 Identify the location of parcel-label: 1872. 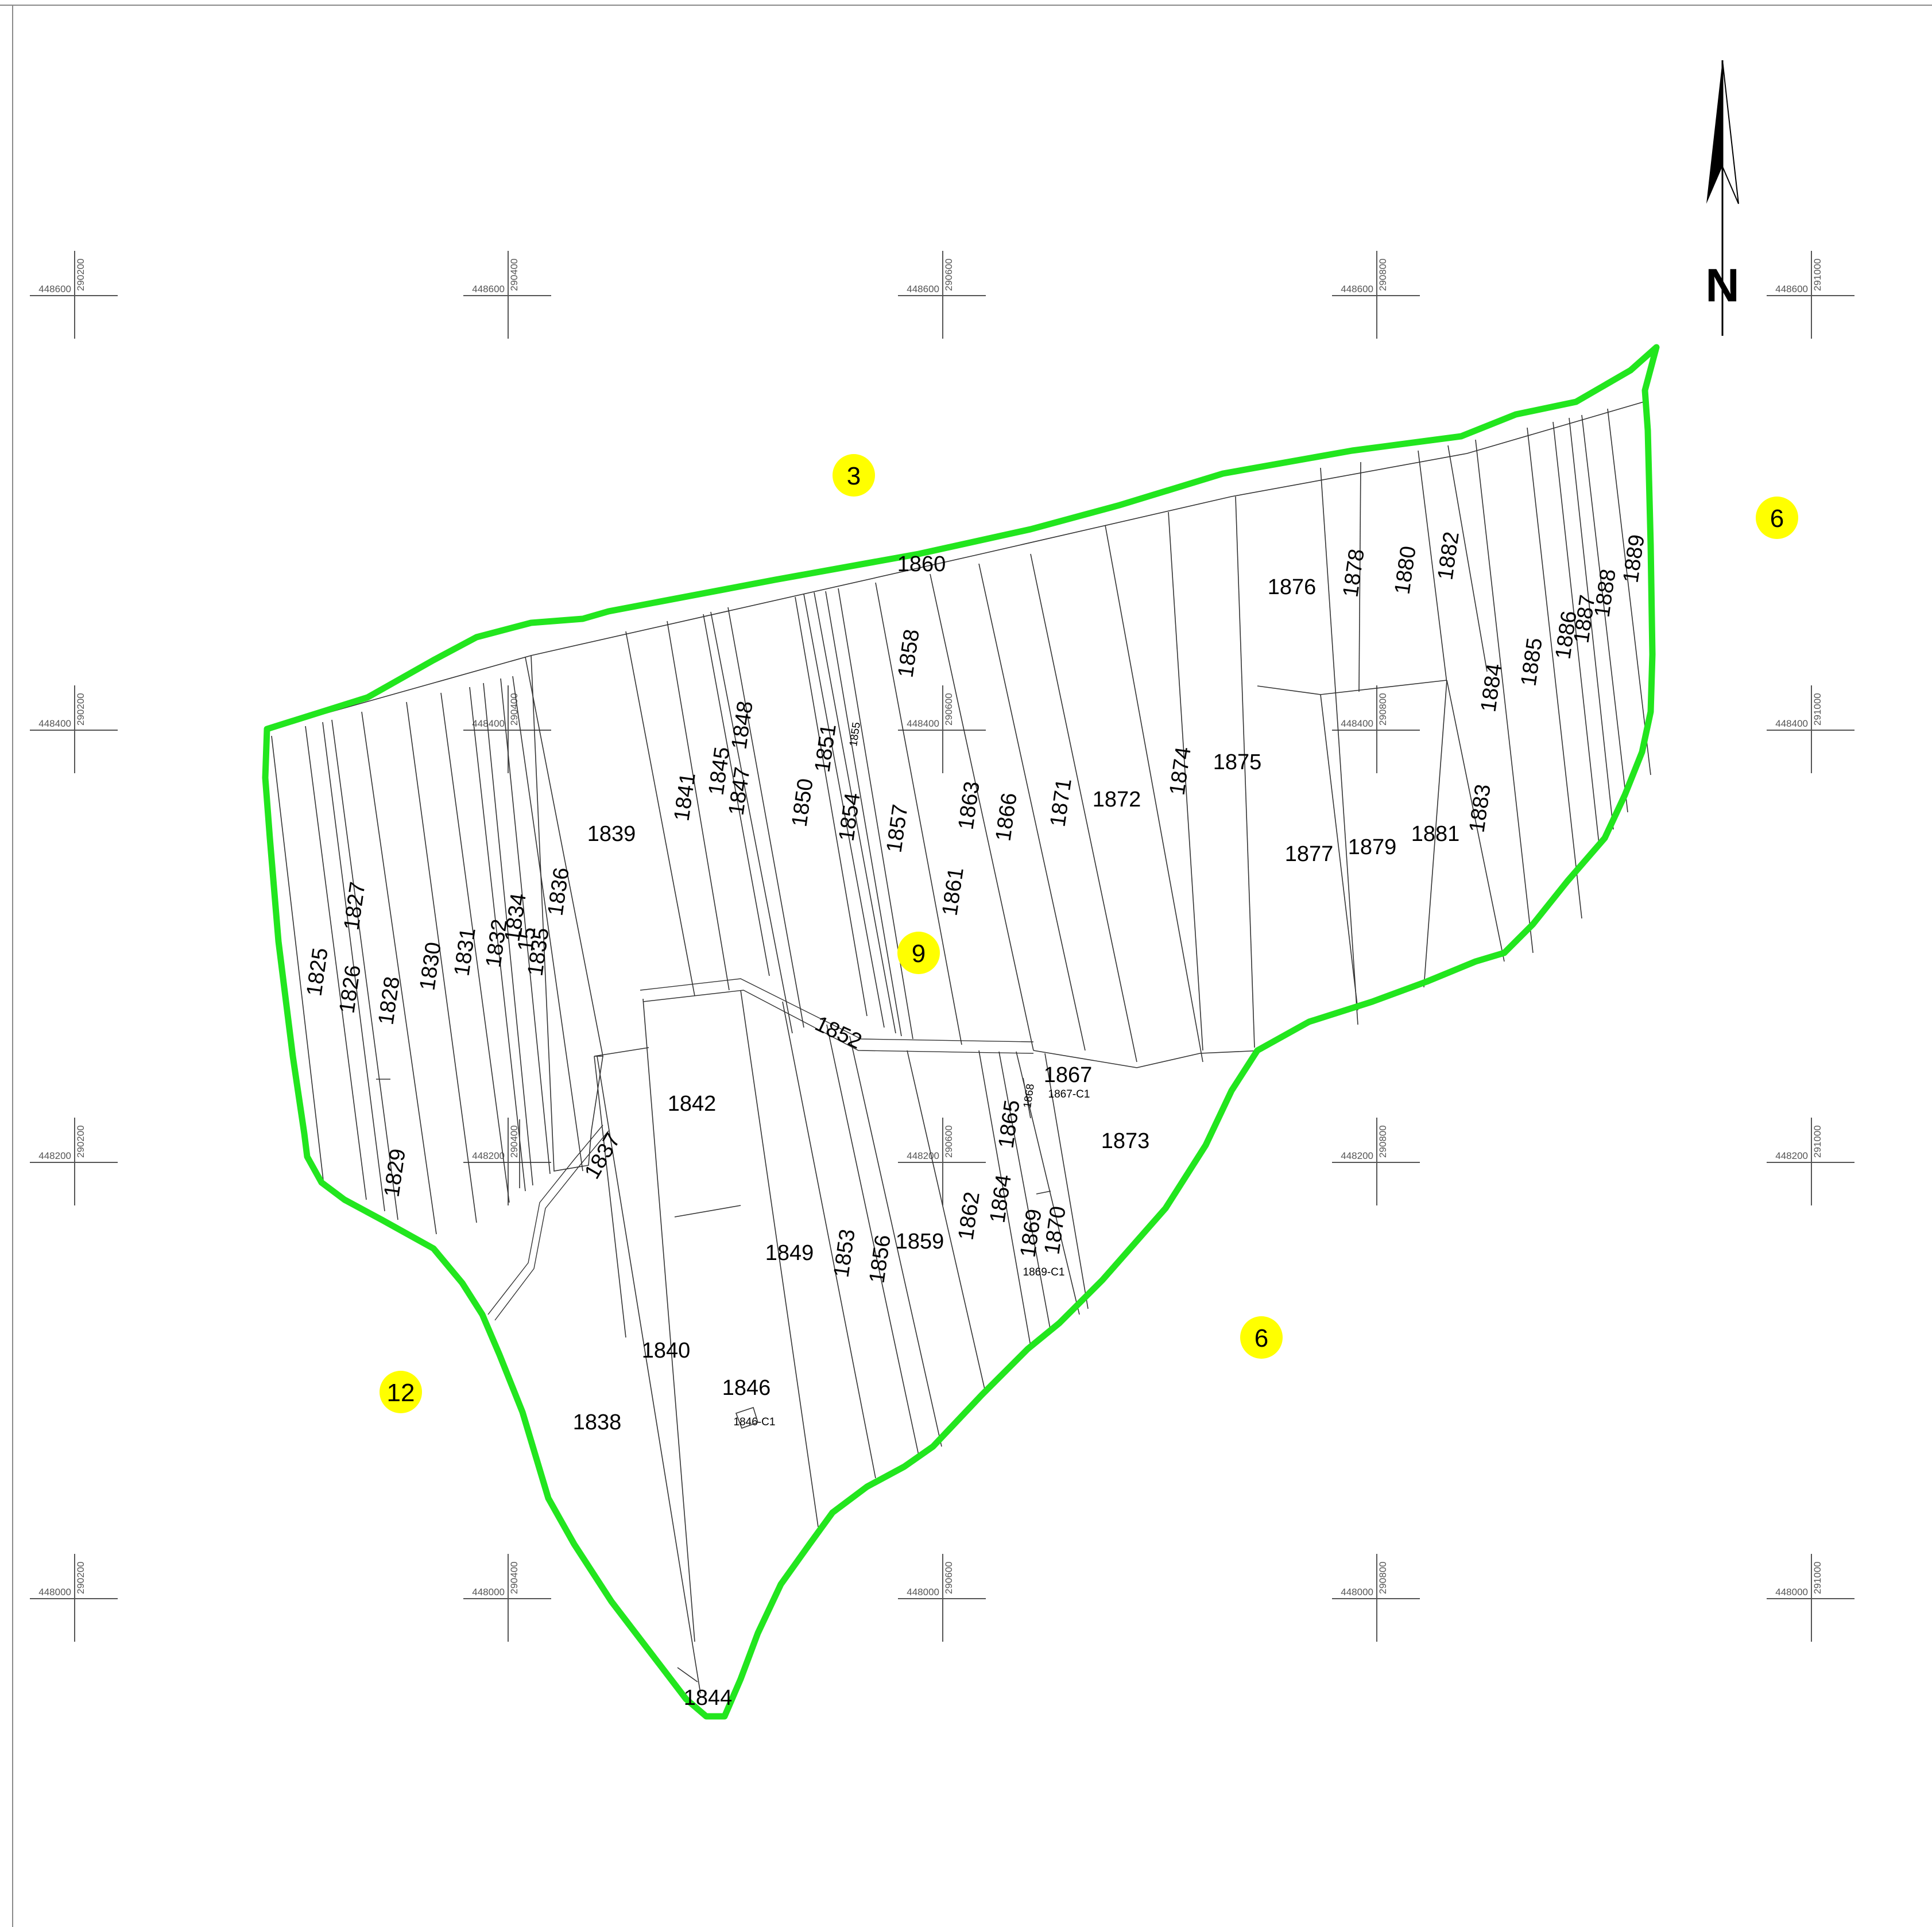
(1117, 800).